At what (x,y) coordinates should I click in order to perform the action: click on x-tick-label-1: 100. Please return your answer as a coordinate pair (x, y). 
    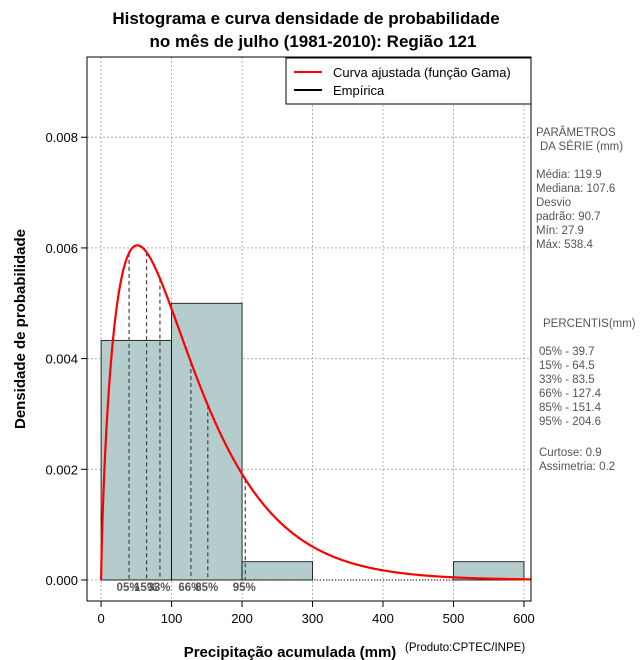
    Looking at the image, I should click on (172, 618).